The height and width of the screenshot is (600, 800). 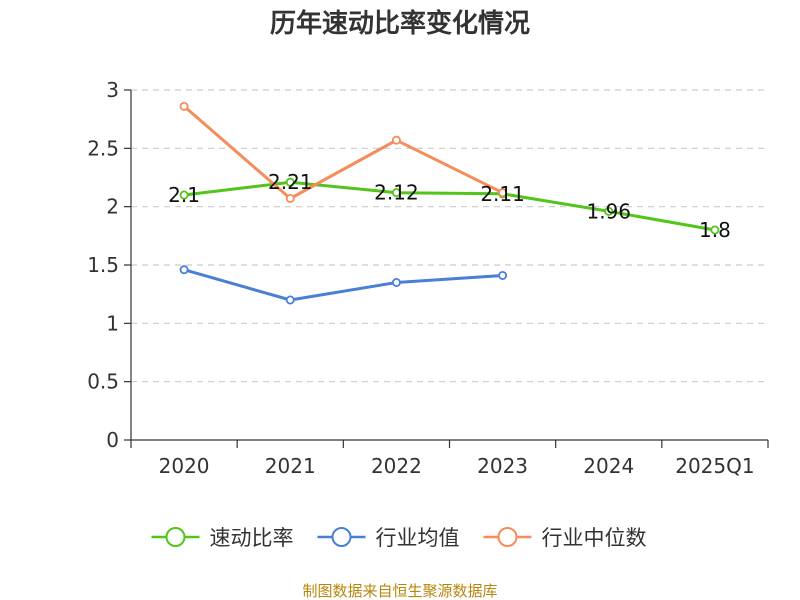 I want to click on y-tick-label: 1, so click(x=112, y=323).